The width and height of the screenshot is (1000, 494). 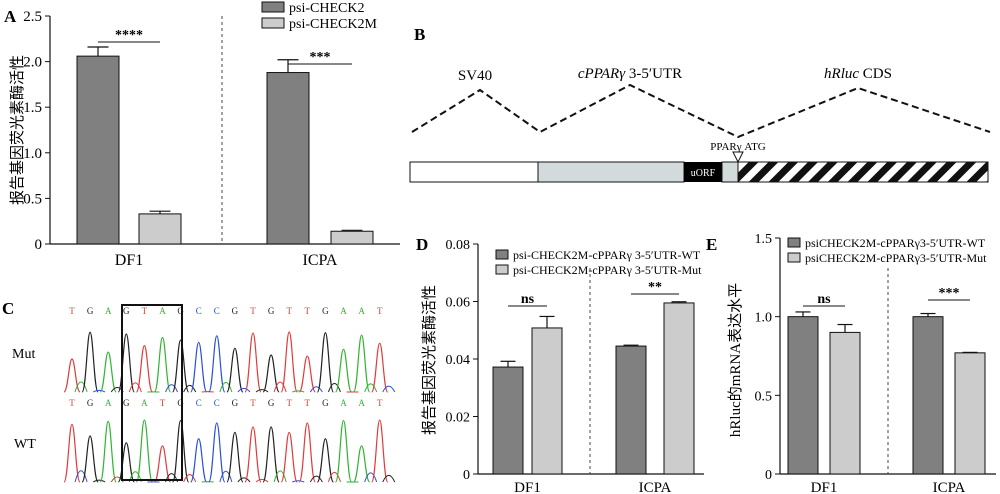 What do you see at coordinates (25, 444) in the screenshot?
I see `wt-row-label: WT` at bounding box center [25, 444].